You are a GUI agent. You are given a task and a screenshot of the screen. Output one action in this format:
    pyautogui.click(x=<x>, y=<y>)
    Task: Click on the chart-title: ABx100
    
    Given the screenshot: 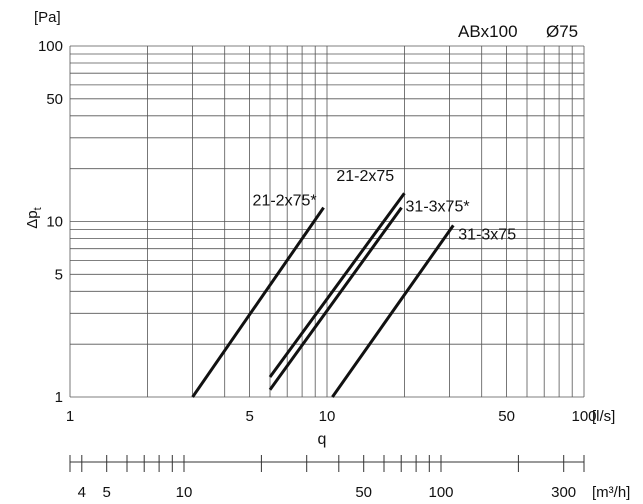 What is the action you would take?
    pyautogui.click(x=488, y=31)
    